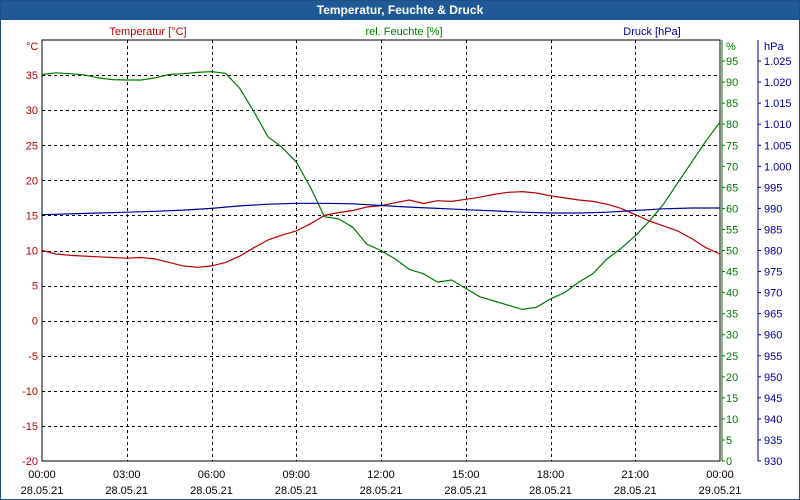 Image resolution: width=800 pixels, height=500 pixels. Describe the element at coordinates (778, 146) in the screenshot. I see `pressure-tick-label: 1.005` at that location.